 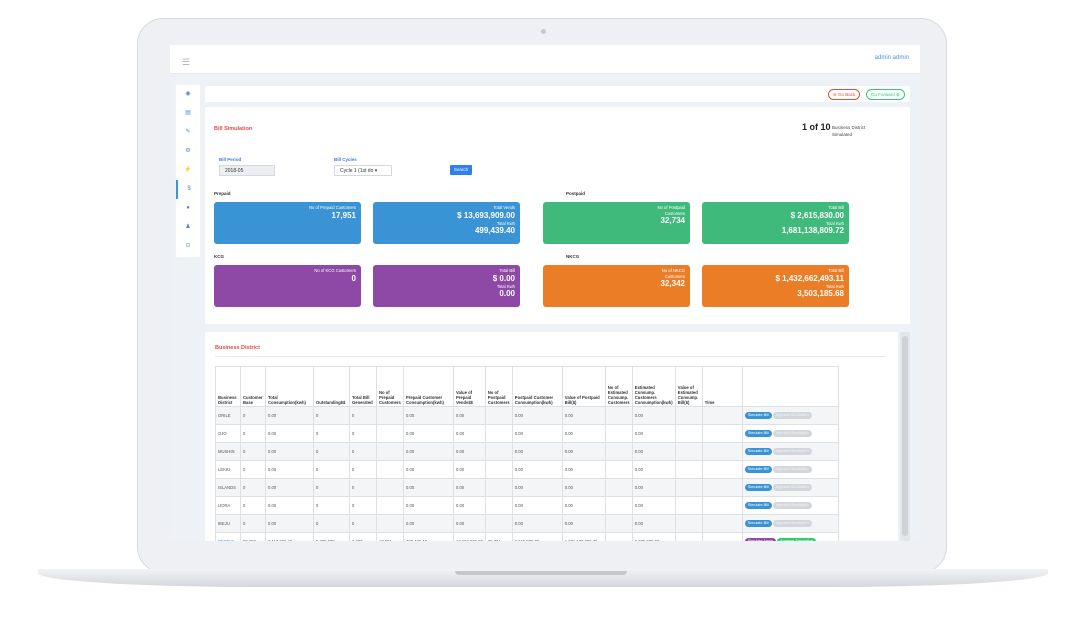 I want to click on counter-label: Business District, so click(x=849, y=127).